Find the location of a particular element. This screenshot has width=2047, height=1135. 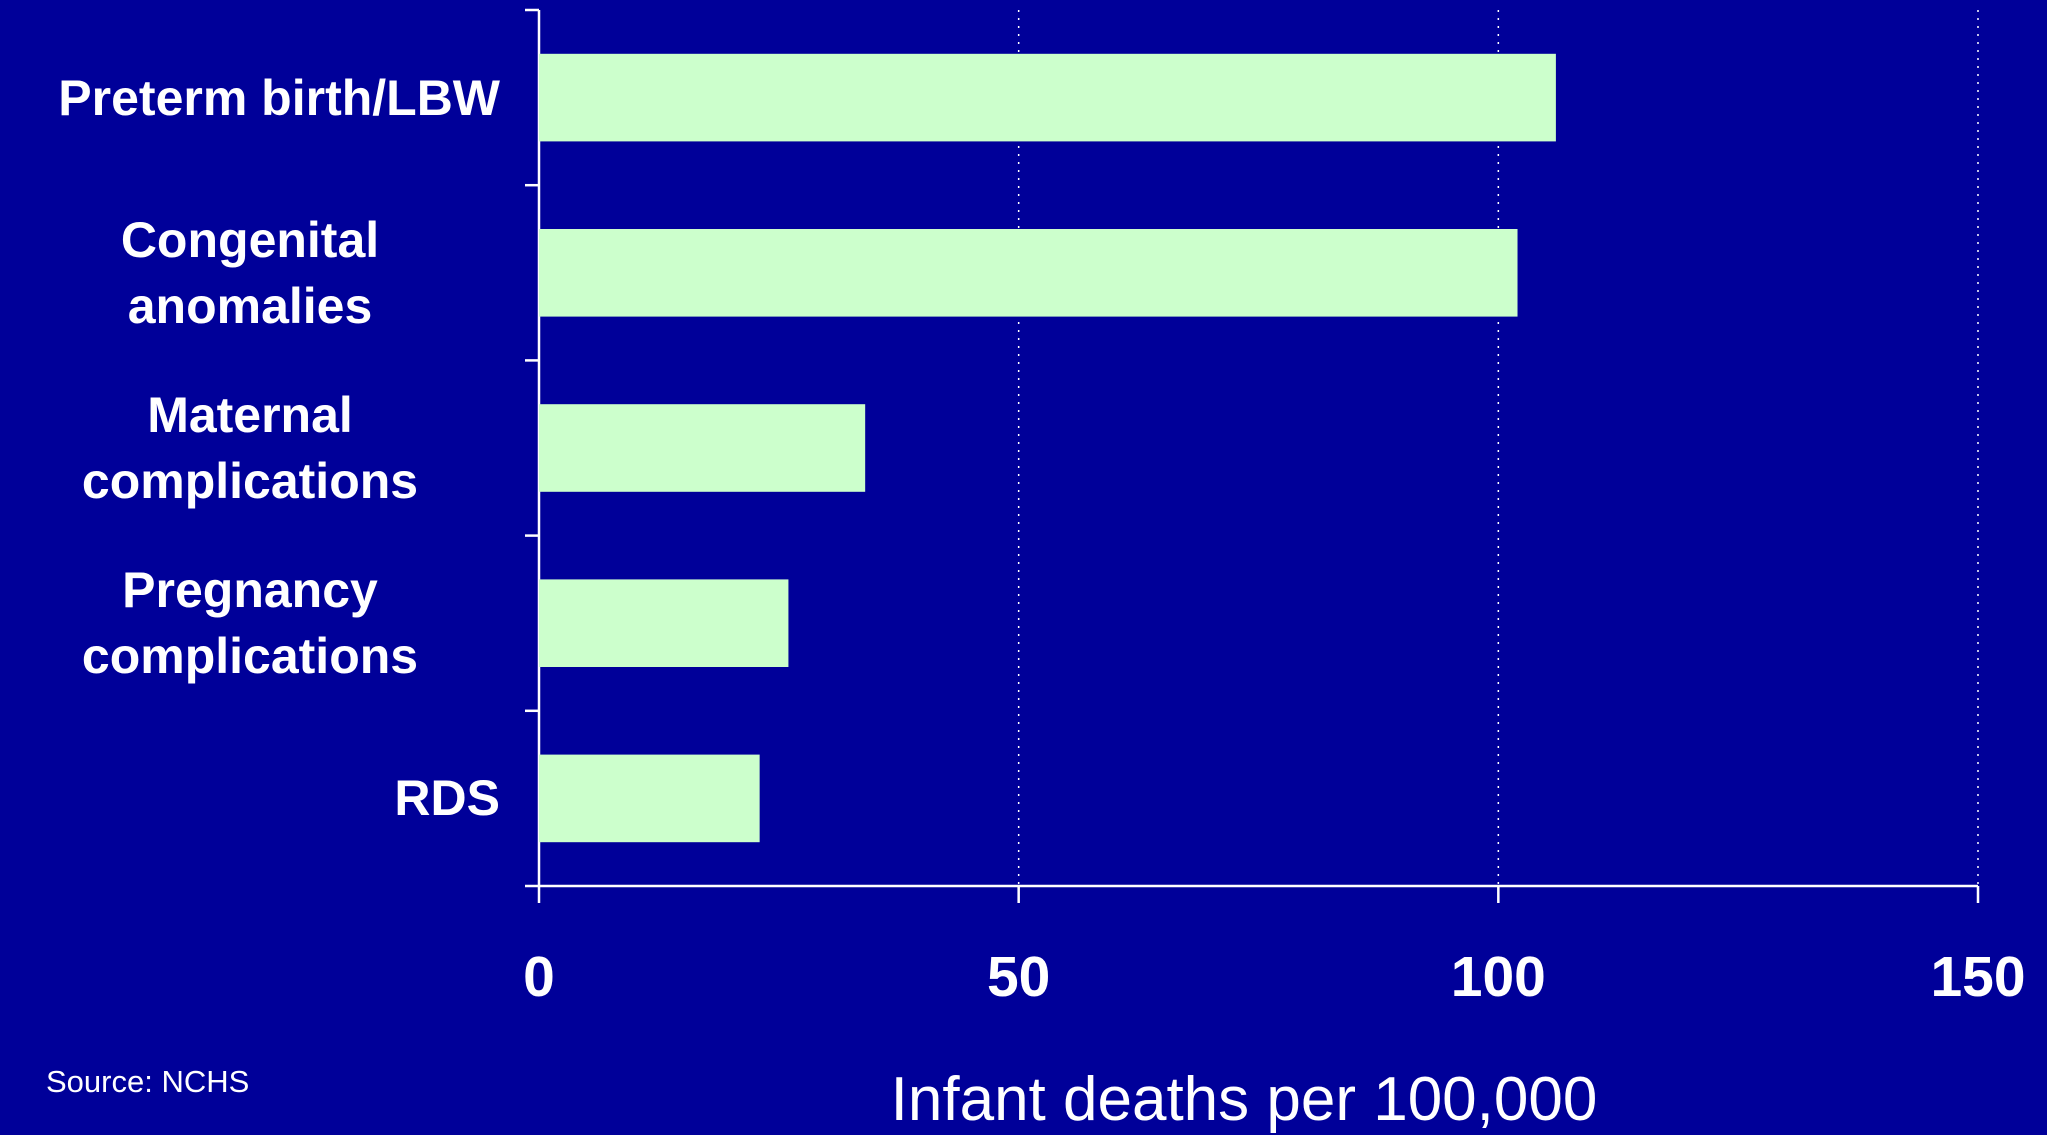

x-tick-label: 100 is located at coordinates (1498, 977).